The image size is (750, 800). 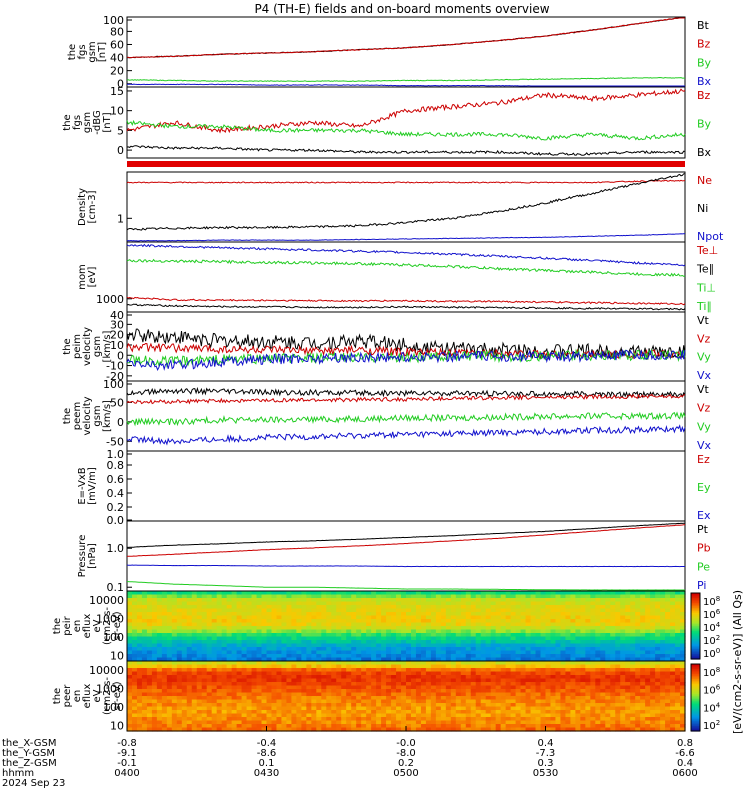 I want to click on y-tick-label: 10, so click(x=117, y=111).